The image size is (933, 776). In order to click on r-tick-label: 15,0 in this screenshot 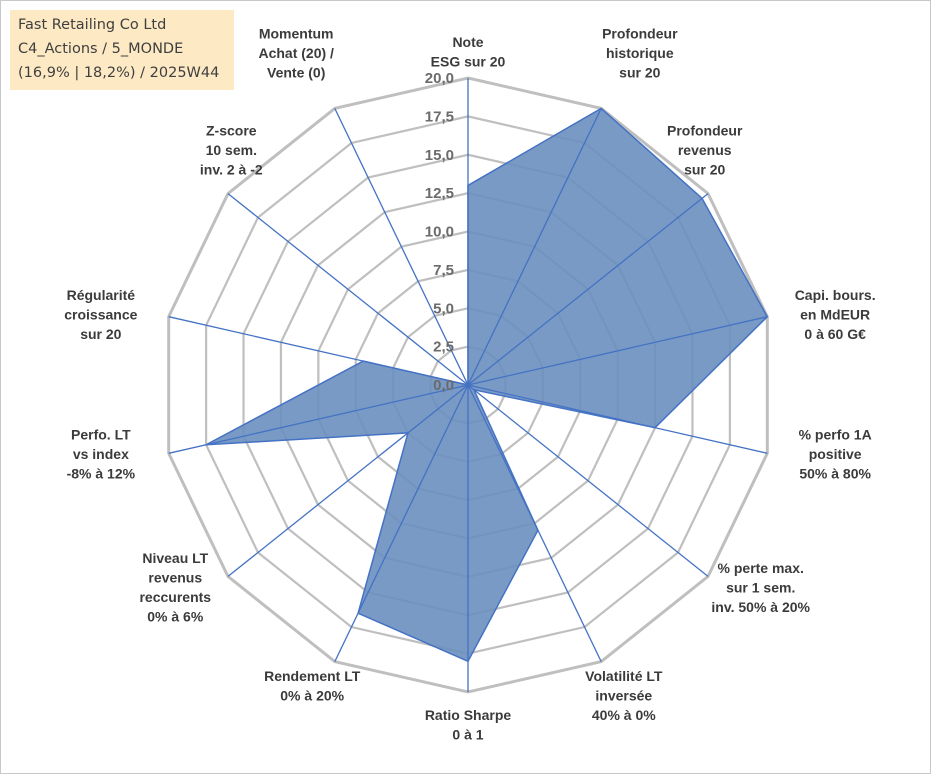, I will do `click(439, 155)`.